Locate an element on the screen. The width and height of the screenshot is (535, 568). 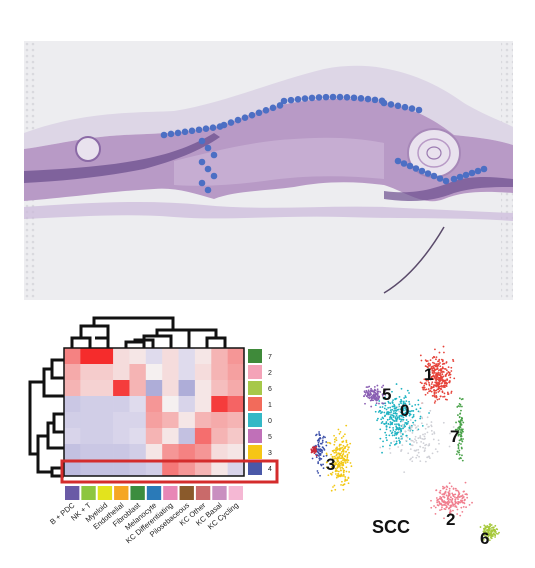
cluster-swatch is located at coordinates (255, 372).